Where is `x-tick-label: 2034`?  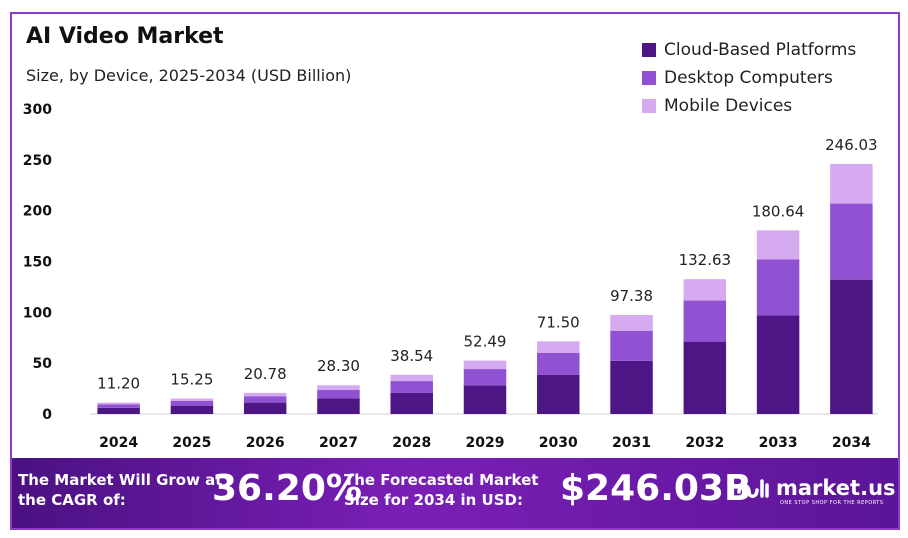
x-tick-label: 2034 is located at coordinates (851, 443).